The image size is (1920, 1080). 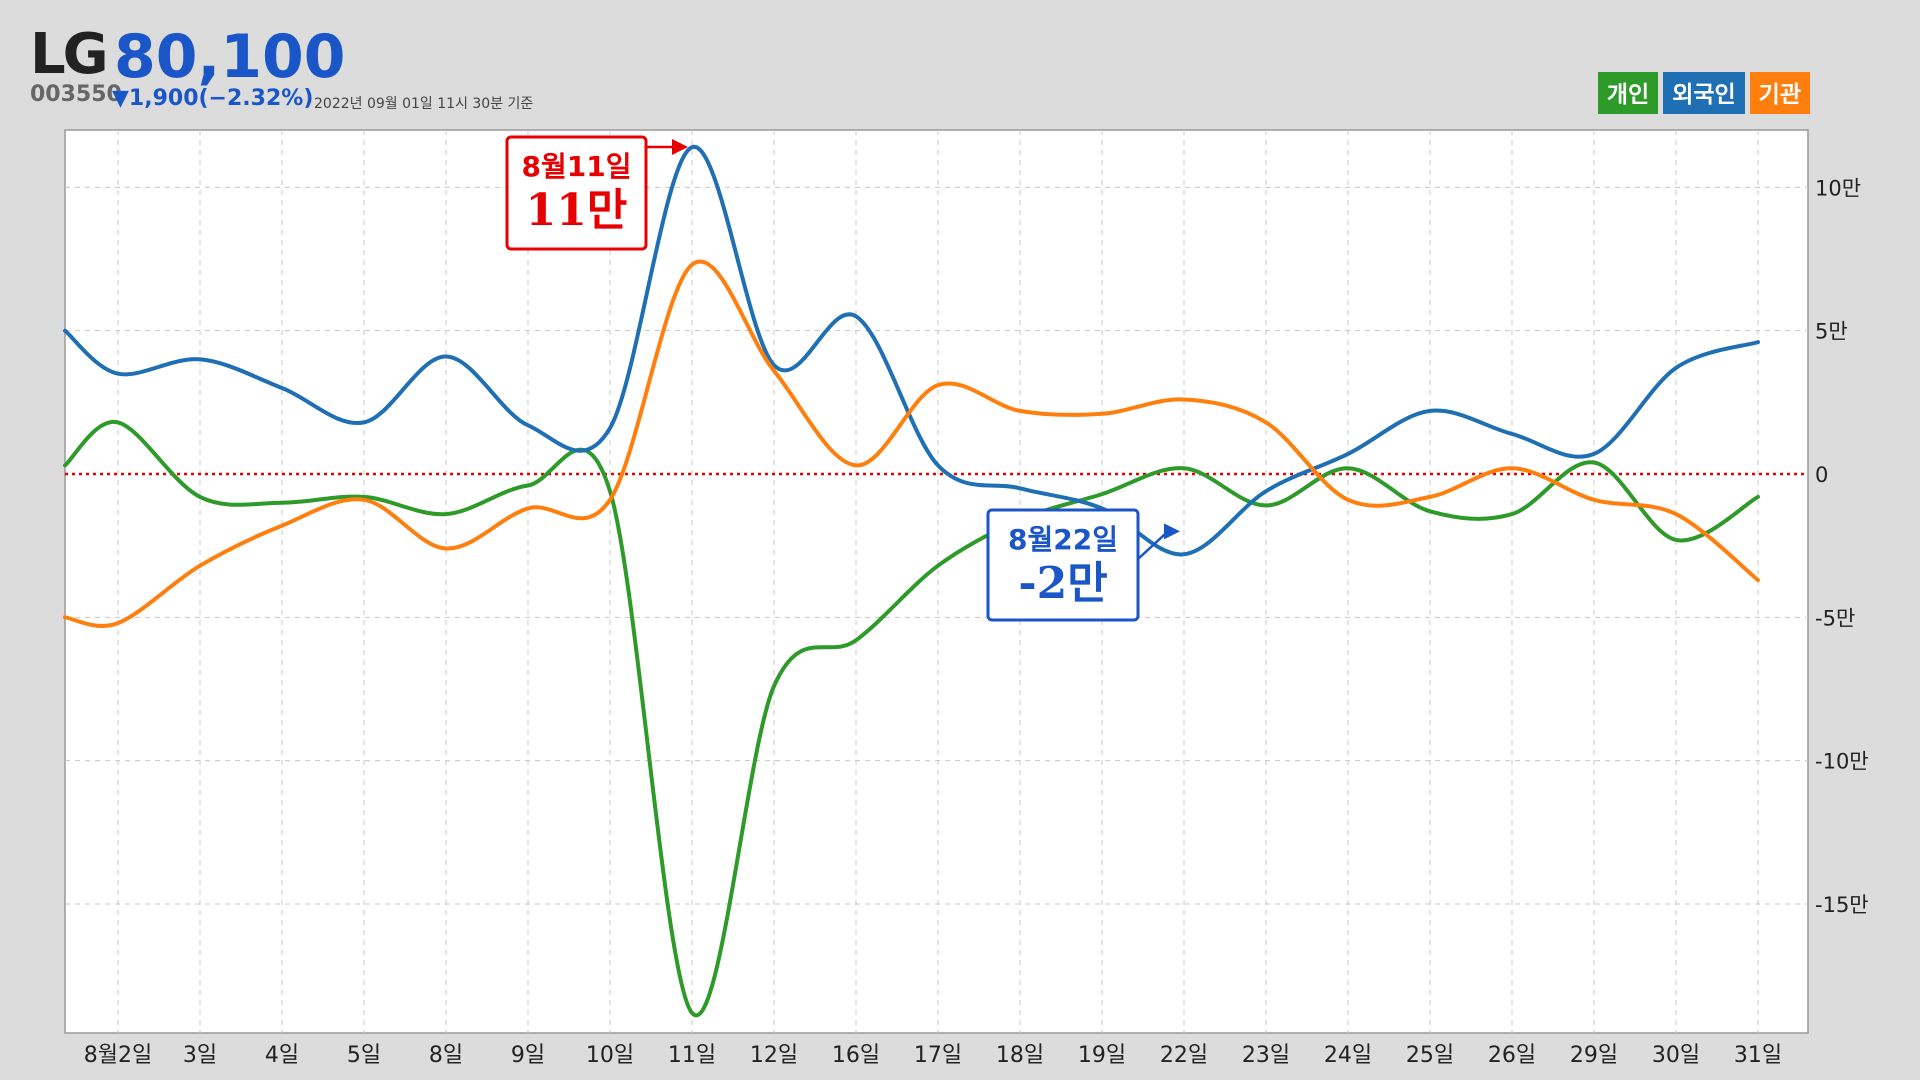 I want to click on x-tick-label: 9일, so click(x=528, y=1055).